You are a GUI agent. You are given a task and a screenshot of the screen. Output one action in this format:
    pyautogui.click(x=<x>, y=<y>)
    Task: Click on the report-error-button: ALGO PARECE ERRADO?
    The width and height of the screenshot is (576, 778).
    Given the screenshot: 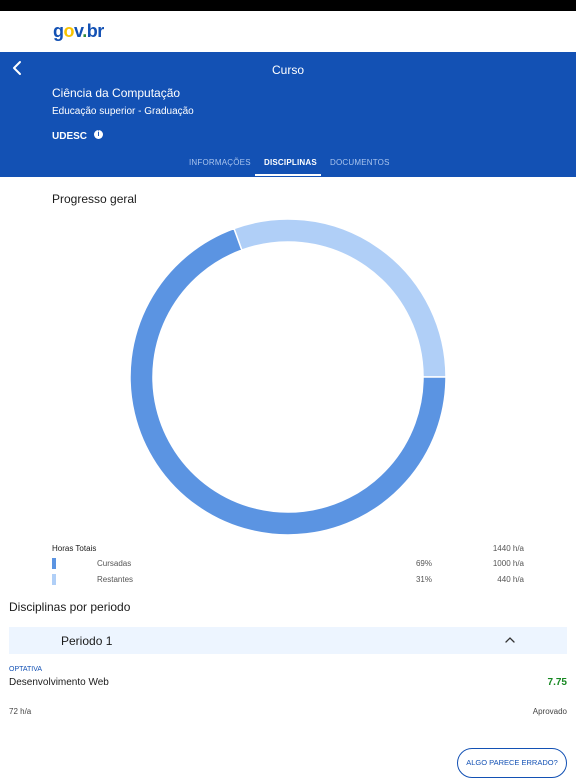 What is the action you would take?
    pyautogui.click(x=512, y=763)
    